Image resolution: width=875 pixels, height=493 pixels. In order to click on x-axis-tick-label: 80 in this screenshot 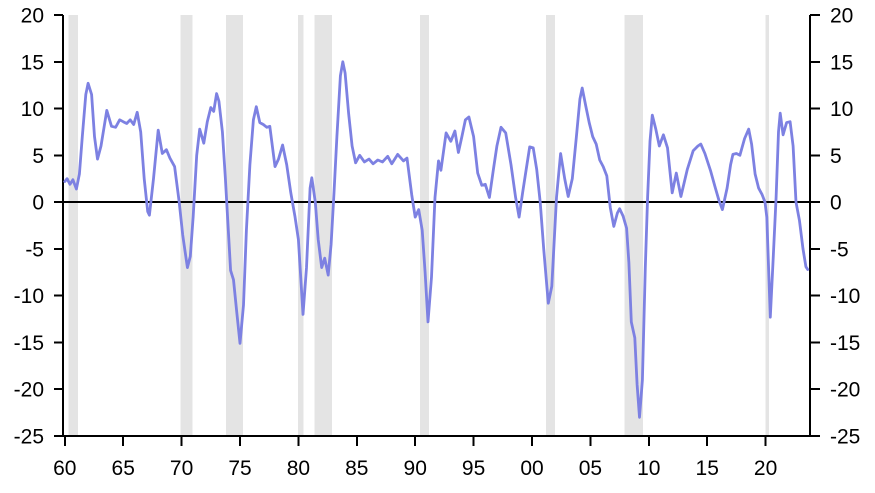, I will do `click(298, 468)`.